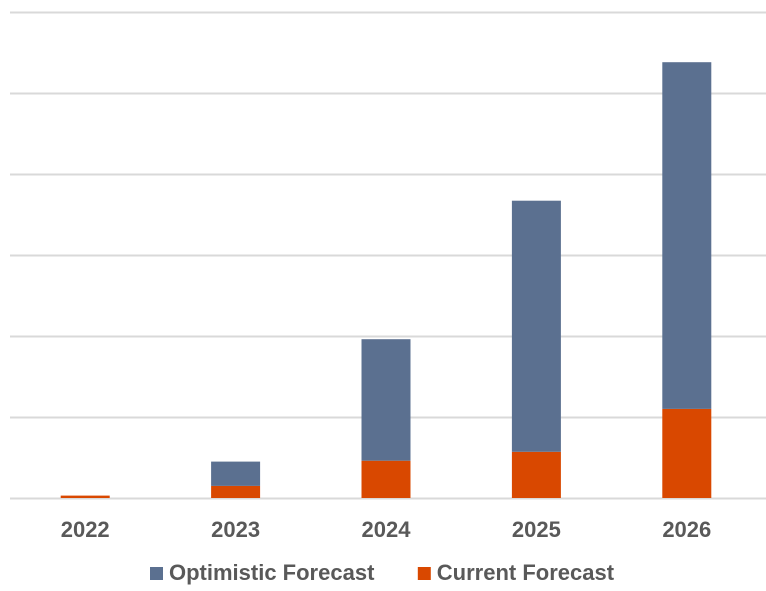 This screenshot has height=591, width=766. What do you see at coordinates (85, 529) in the screenshot?
I see `x-tick-label: 2022` at bounding box center [85, 529].